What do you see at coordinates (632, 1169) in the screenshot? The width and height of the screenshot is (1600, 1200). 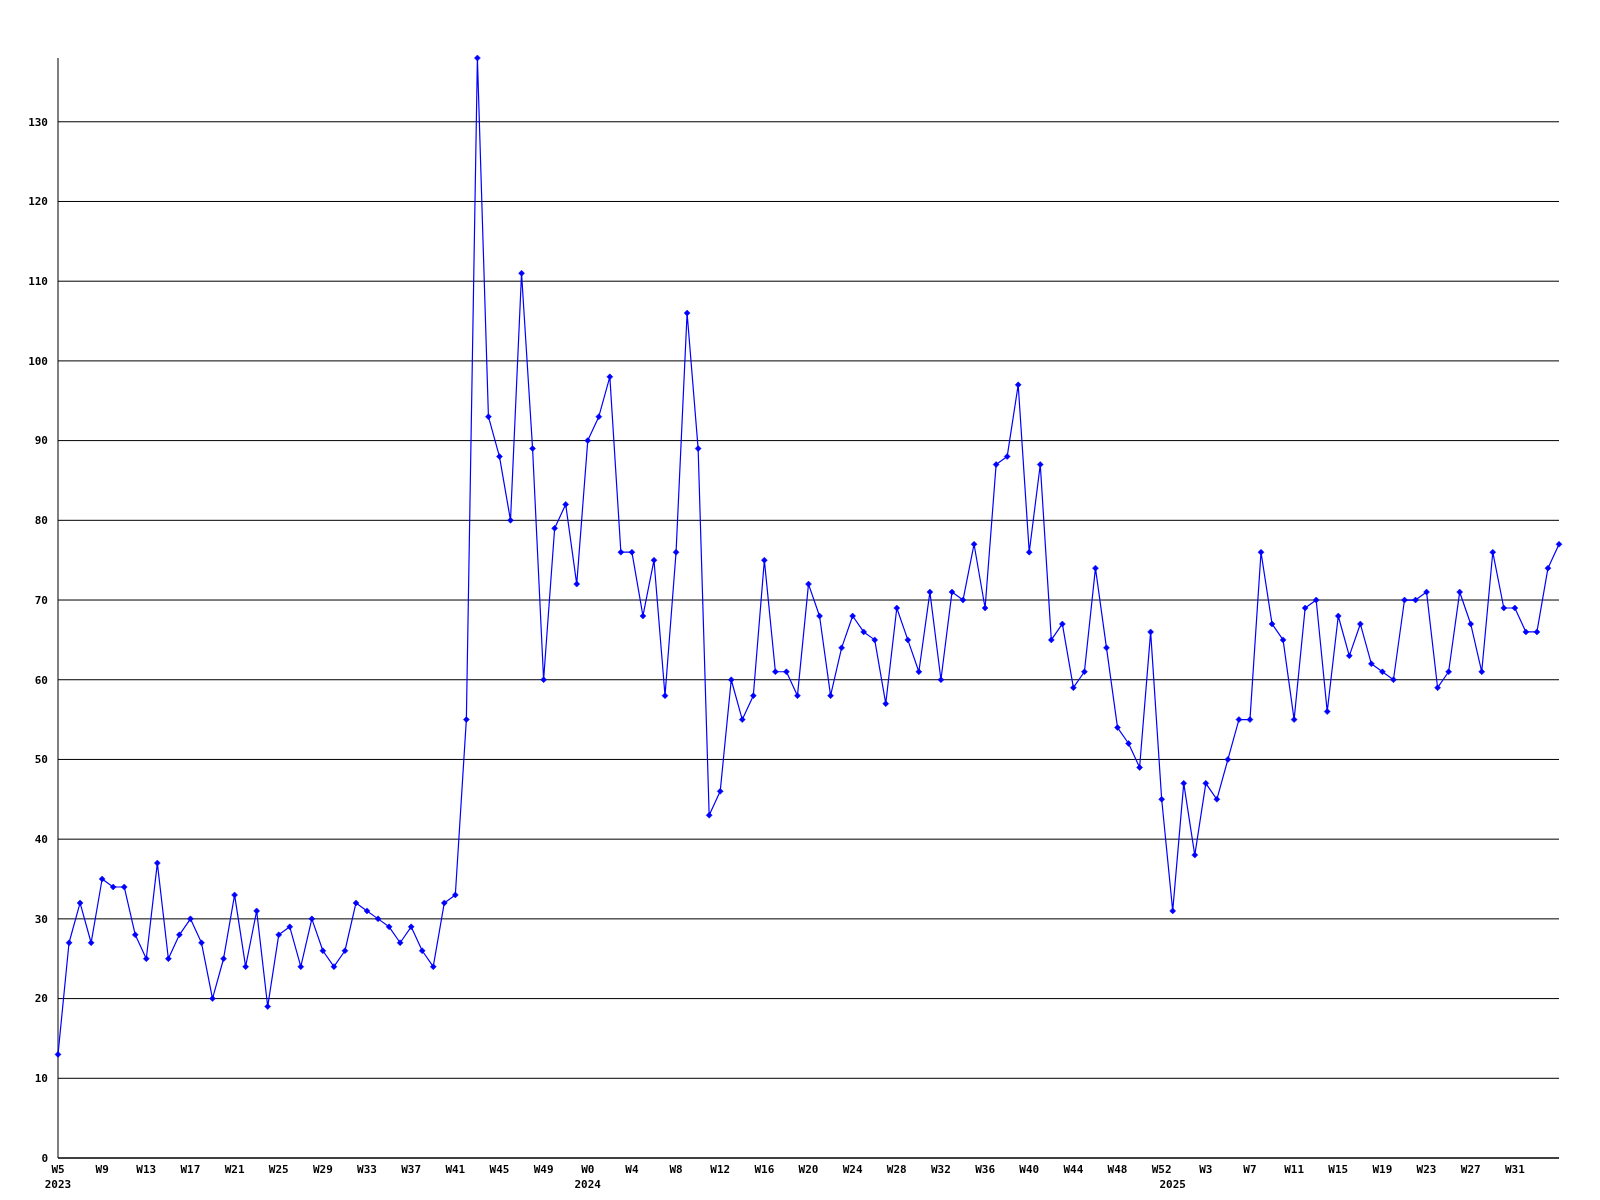 I see `x-tick-label: W4` at bounding box center [632, 1169].